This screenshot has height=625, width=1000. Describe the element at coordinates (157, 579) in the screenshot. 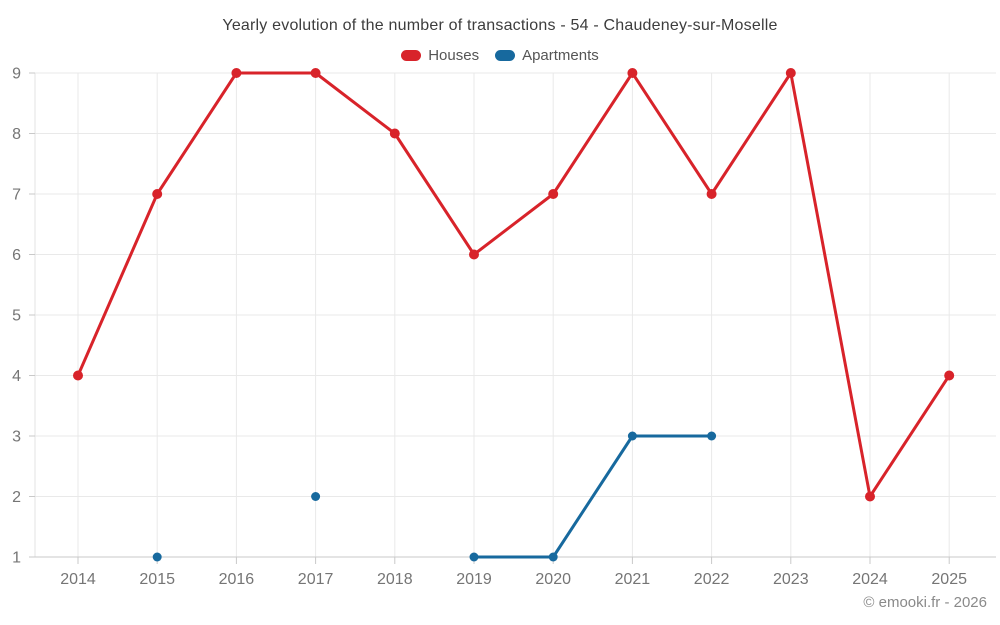

I see `x-tick-label: 2015` at that location.